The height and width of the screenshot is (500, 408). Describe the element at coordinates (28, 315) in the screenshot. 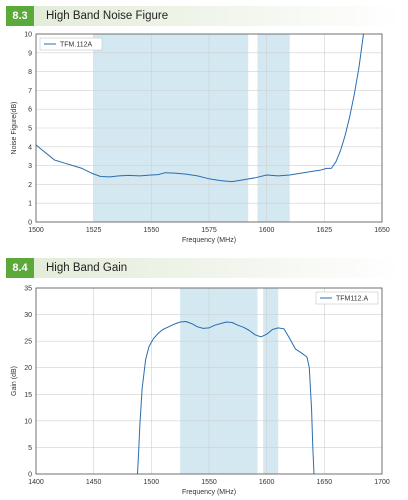

I see `y-tick-label: 30` at that location.